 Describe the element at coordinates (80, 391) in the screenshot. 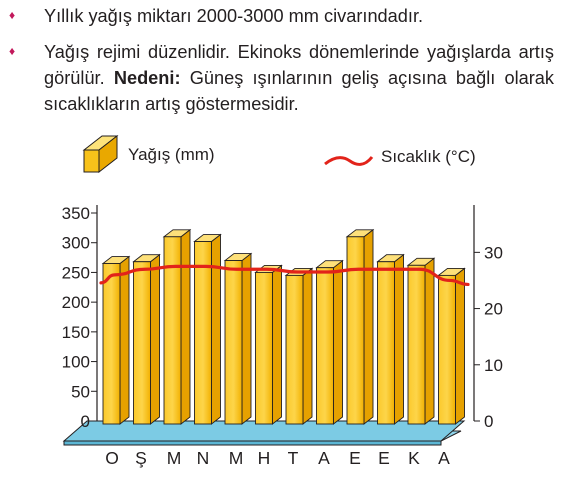

I see `left-axis-tick-label: 50` at that location.